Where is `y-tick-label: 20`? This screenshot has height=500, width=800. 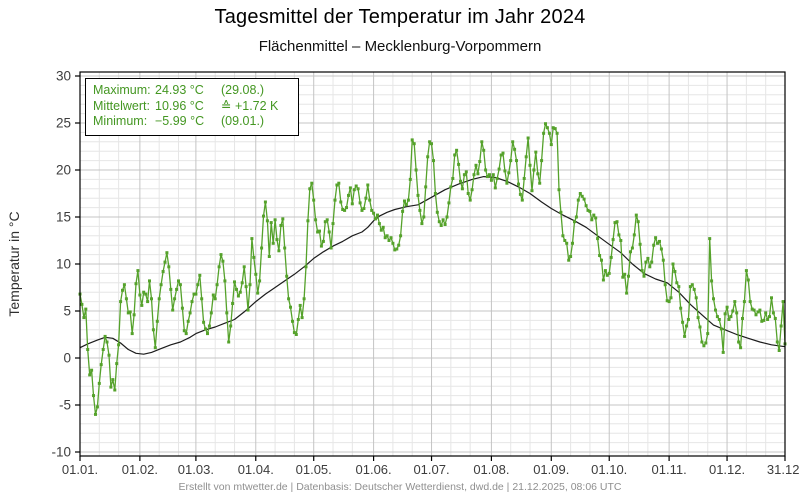 y-tick-label: 20 is located at coordinates (63, 170).